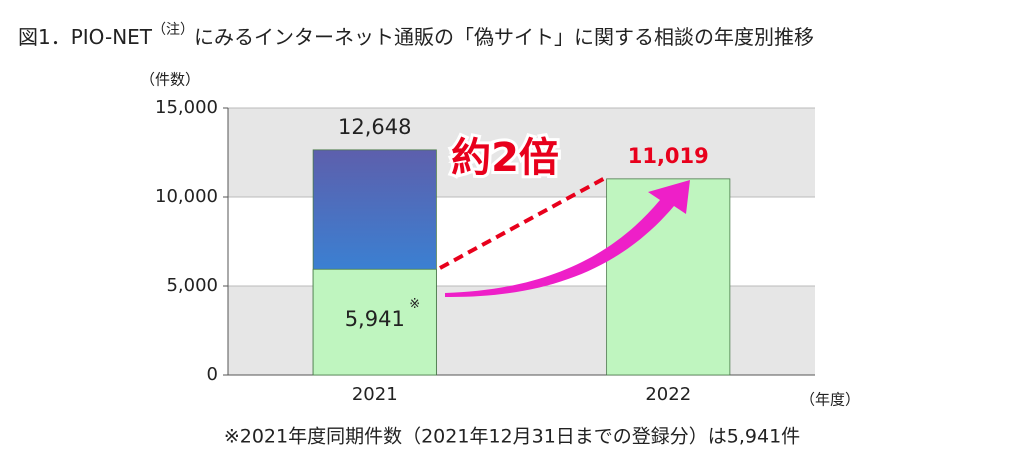 This screenshot has height=463, width=1024. I want to click on footnote: ※2021年度同期件数（2021年12月31日までの登録分）は5,941件, so click(512, 437).